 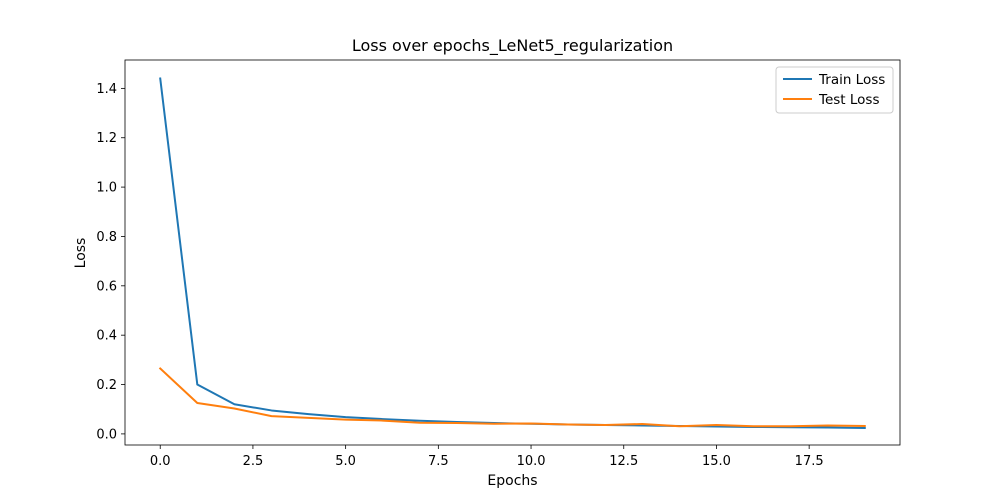 I want to click on x-tick-label: 10.0, so click(x=531, y=461).